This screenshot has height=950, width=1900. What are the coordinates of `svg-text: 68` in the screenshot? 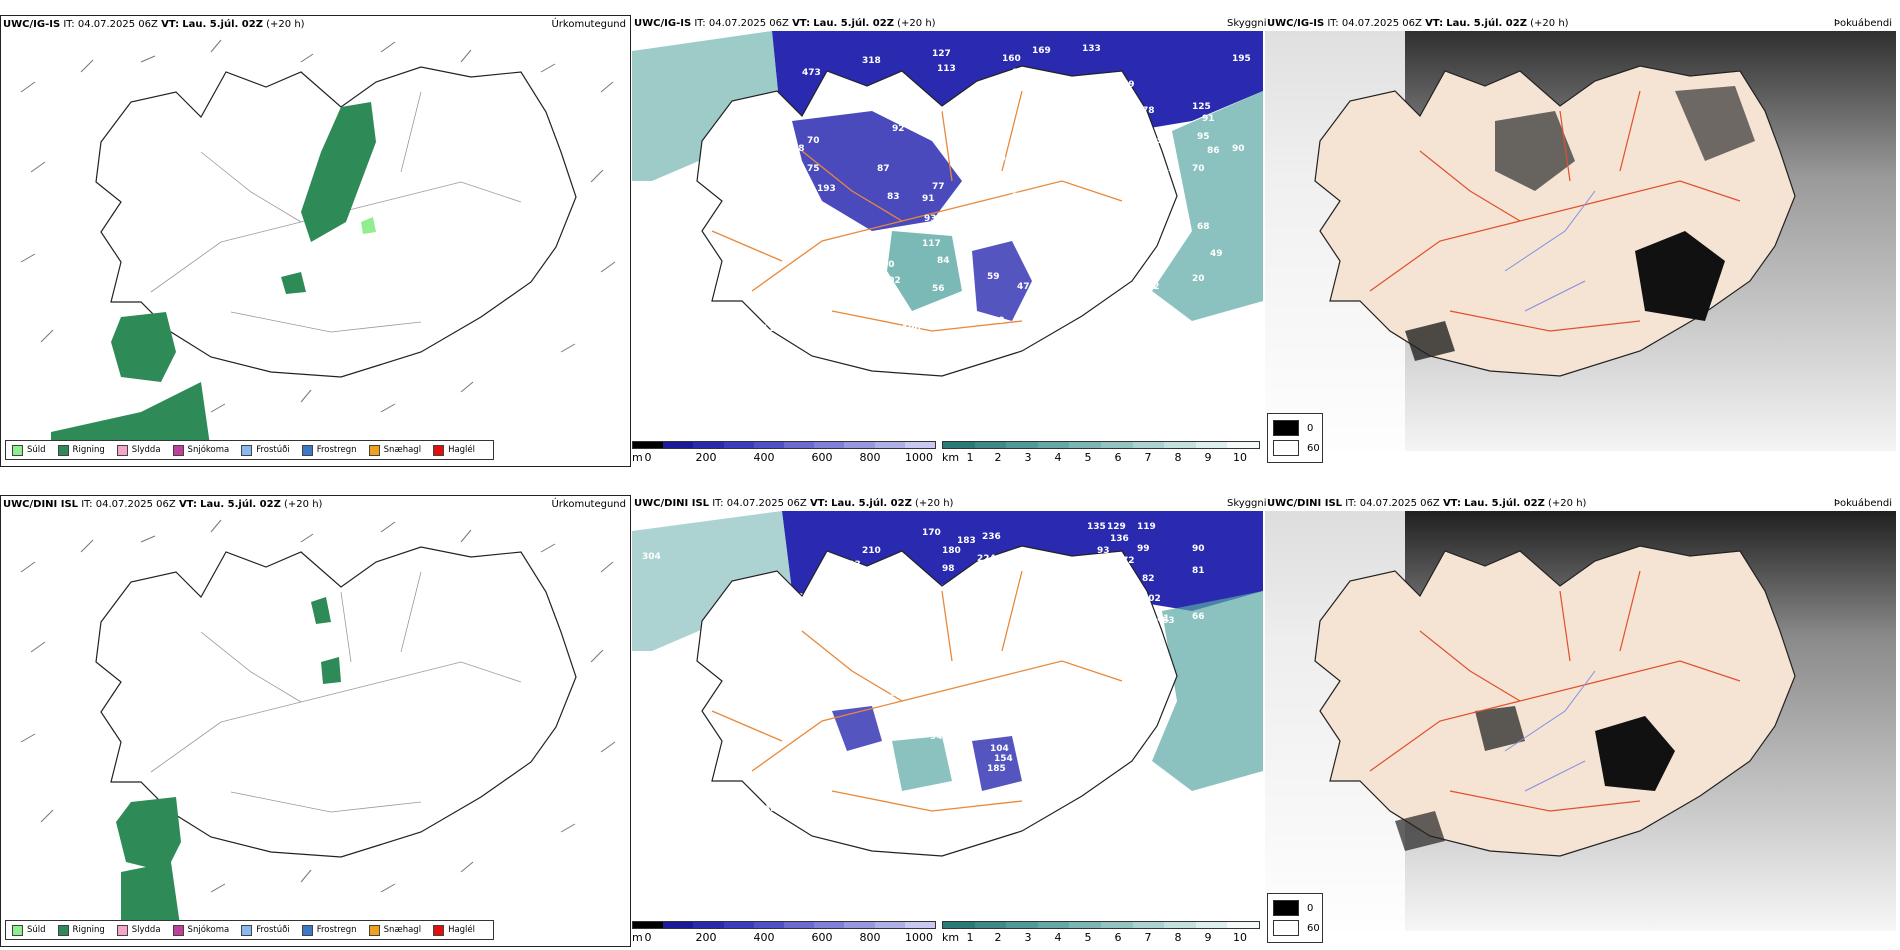 It's located at (986, 727).